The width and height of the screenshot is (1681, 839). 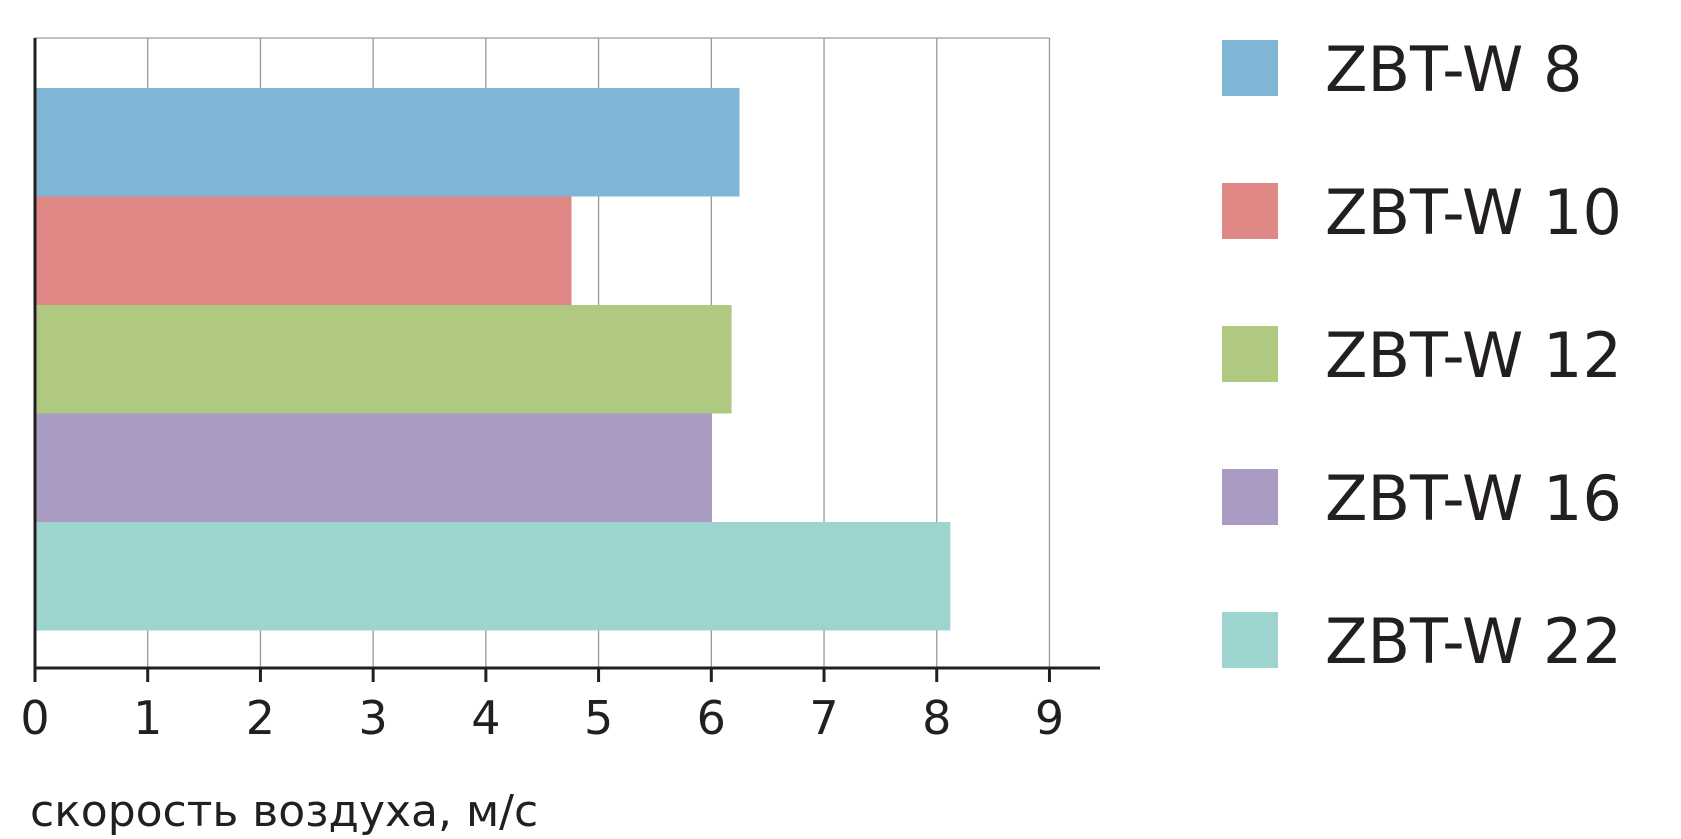 I want to click on x-tick-label: 4, so click(x=485, y=718).